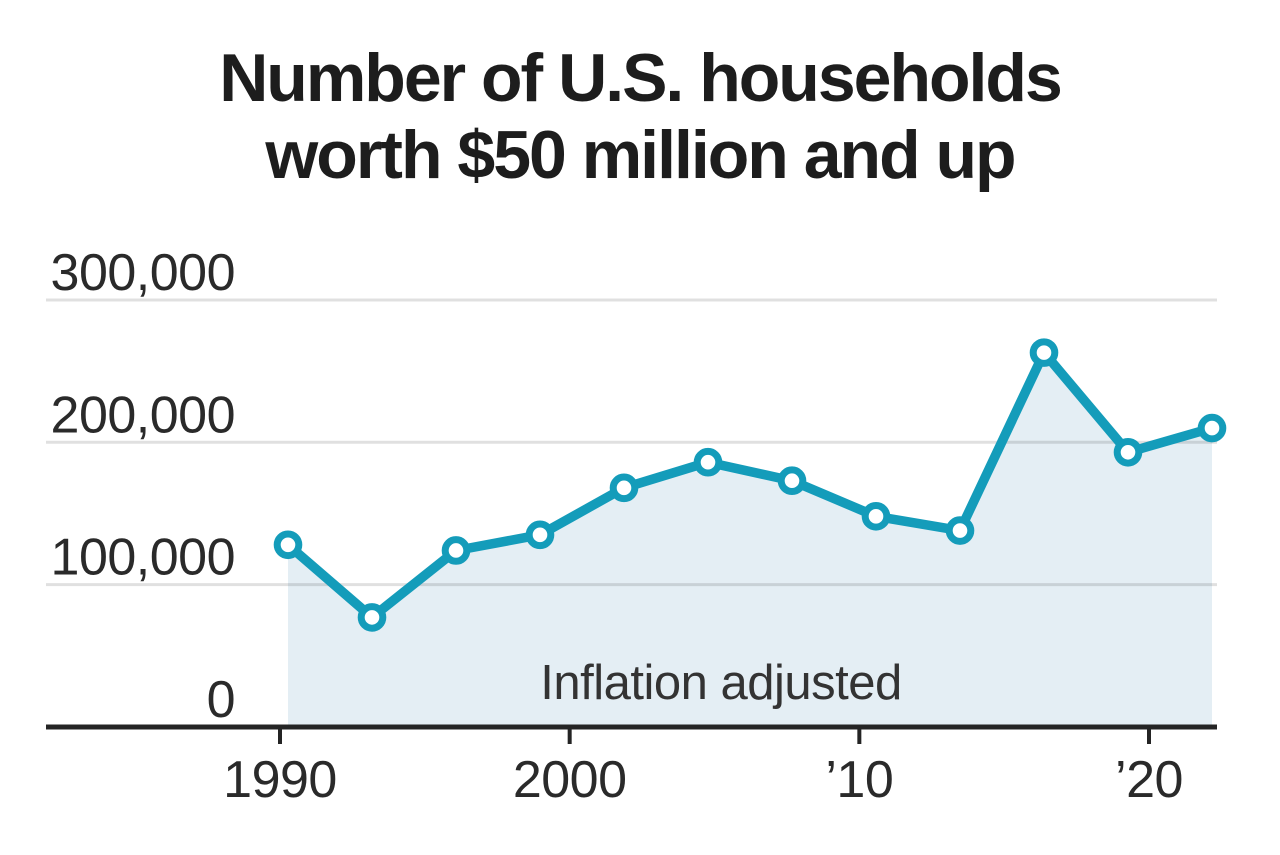 This screenshot has height=855, width=1280. What do you see at coordinates (721, 683) in the screenshot?
I see `chart-annotation: Inflation adjusted` at bounding box center [721, 683].